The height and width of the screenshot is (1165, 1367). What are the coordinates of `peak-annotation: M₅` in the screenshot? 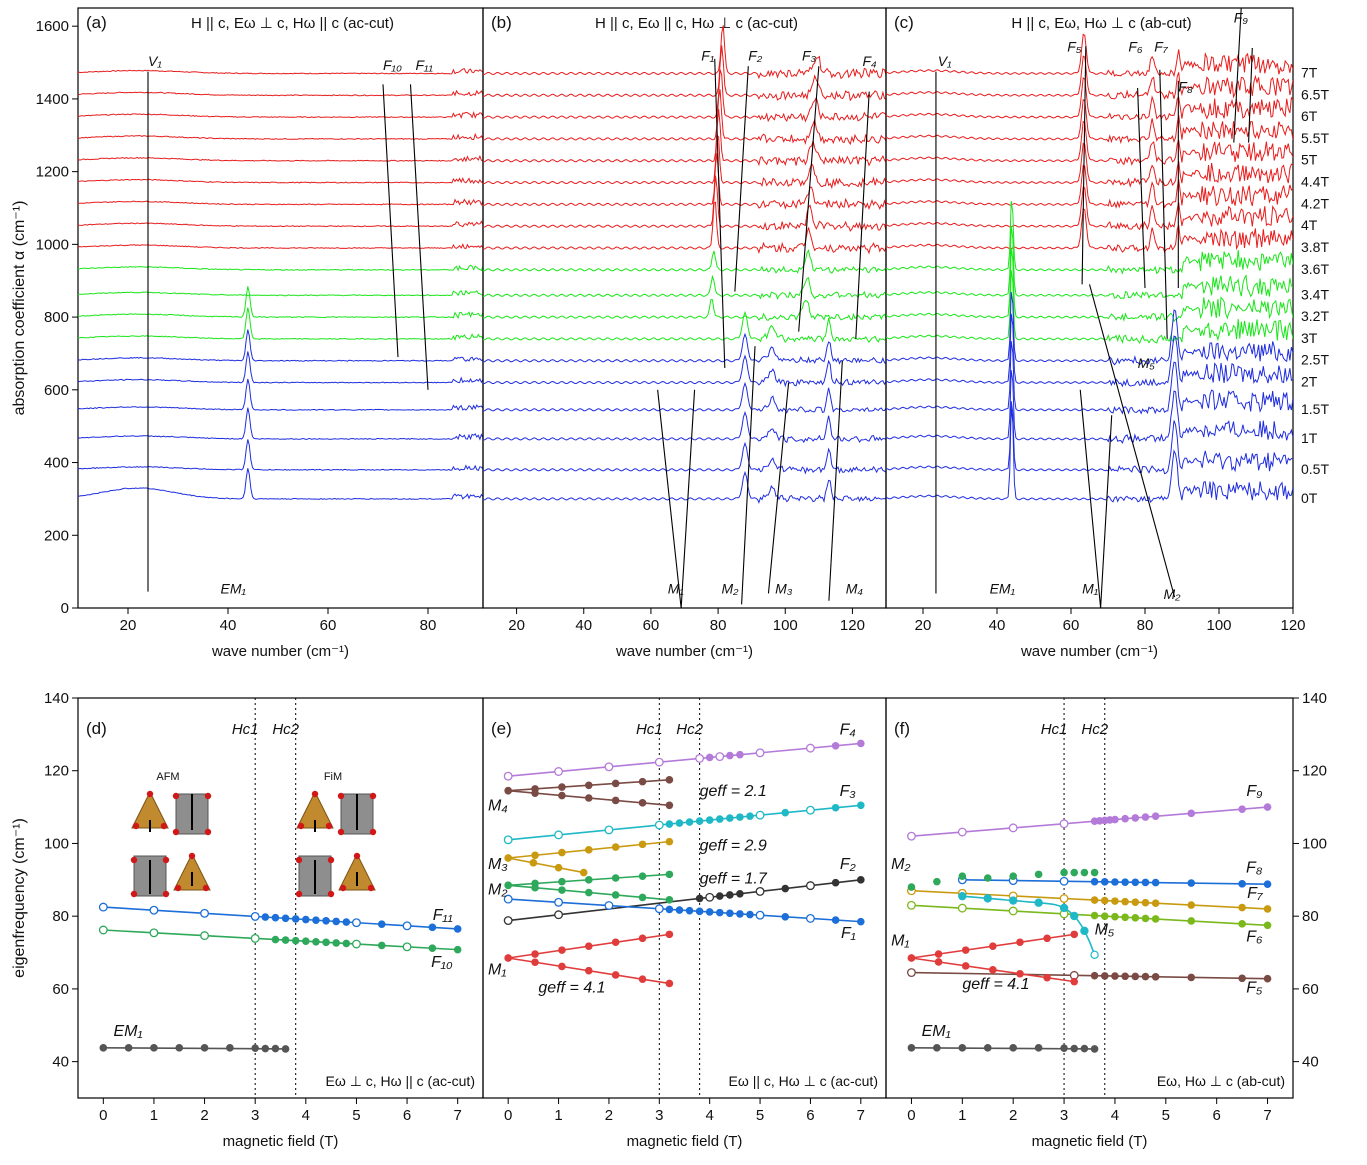 It's located at (1147, 363).